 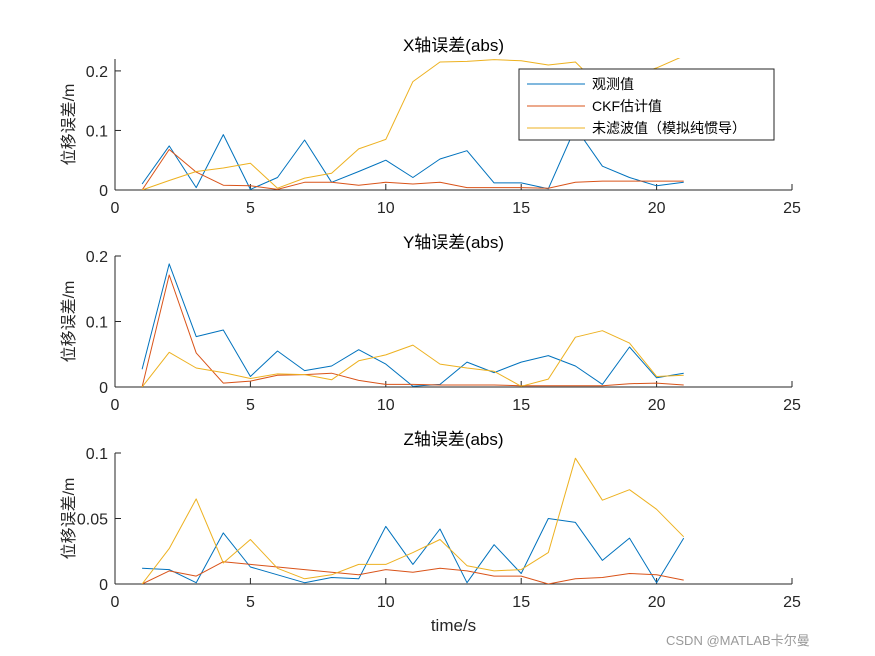 What do you see at coordinates (92, 520) in the screenshot?
I see `y-tick-label: 0.05` at bounding box center [92, 520].